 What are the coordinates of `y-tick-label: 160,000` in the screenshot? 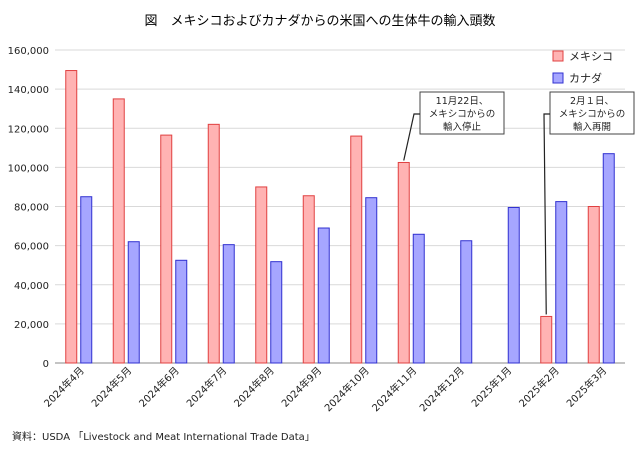 It's located at (28, 51).